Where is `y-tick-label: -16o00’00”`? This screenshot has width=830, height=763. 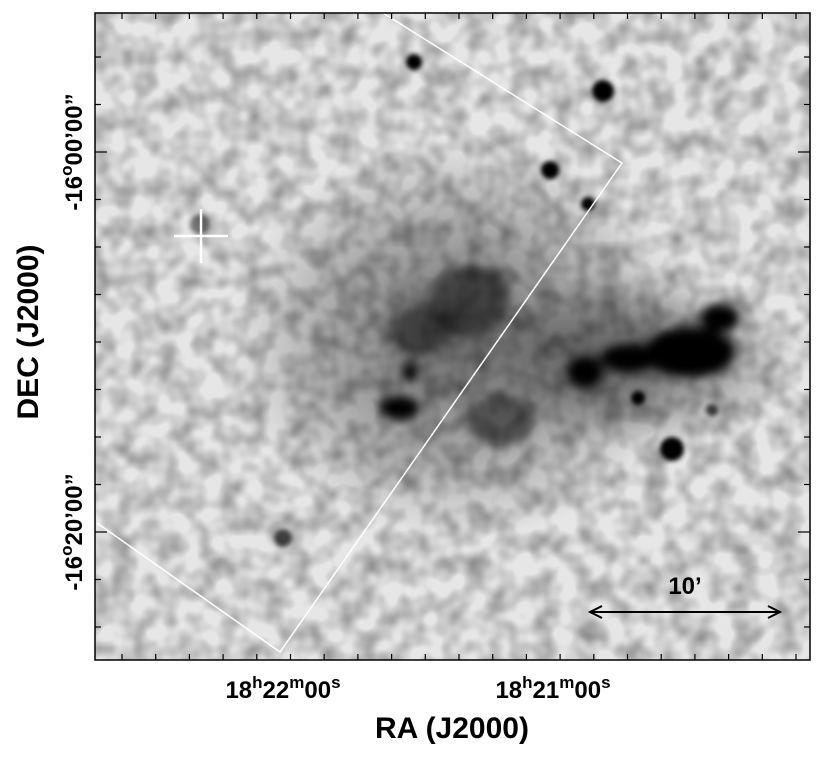 y-tick-label: -16o00’00” is located at coordinates (72, 151).